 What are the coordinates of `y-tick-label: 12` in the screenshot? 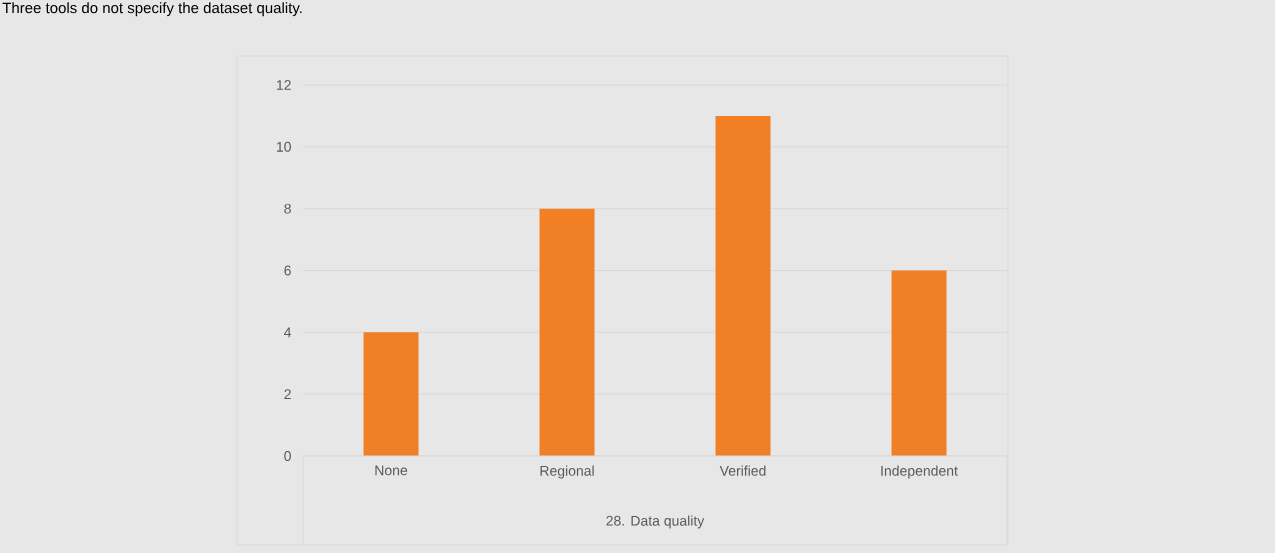 It's located at (283, 85).